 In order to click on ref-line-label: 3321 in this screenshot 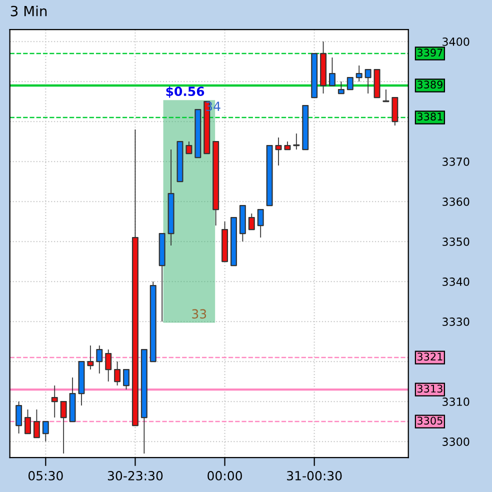, I will do `click(429, 356)`.